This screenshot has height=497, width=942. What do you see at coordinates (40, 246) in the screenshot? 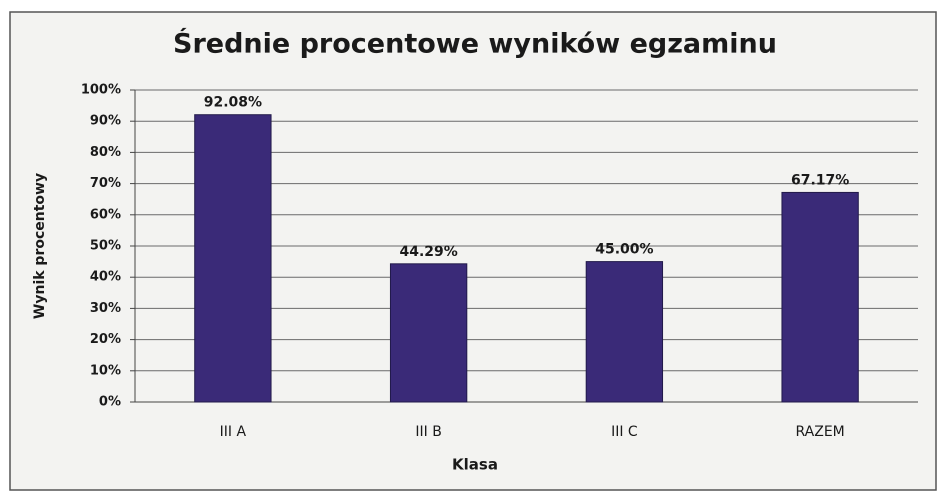
I see `y-axis-label: Wynik procentowy` at bounding box center [40, 246].